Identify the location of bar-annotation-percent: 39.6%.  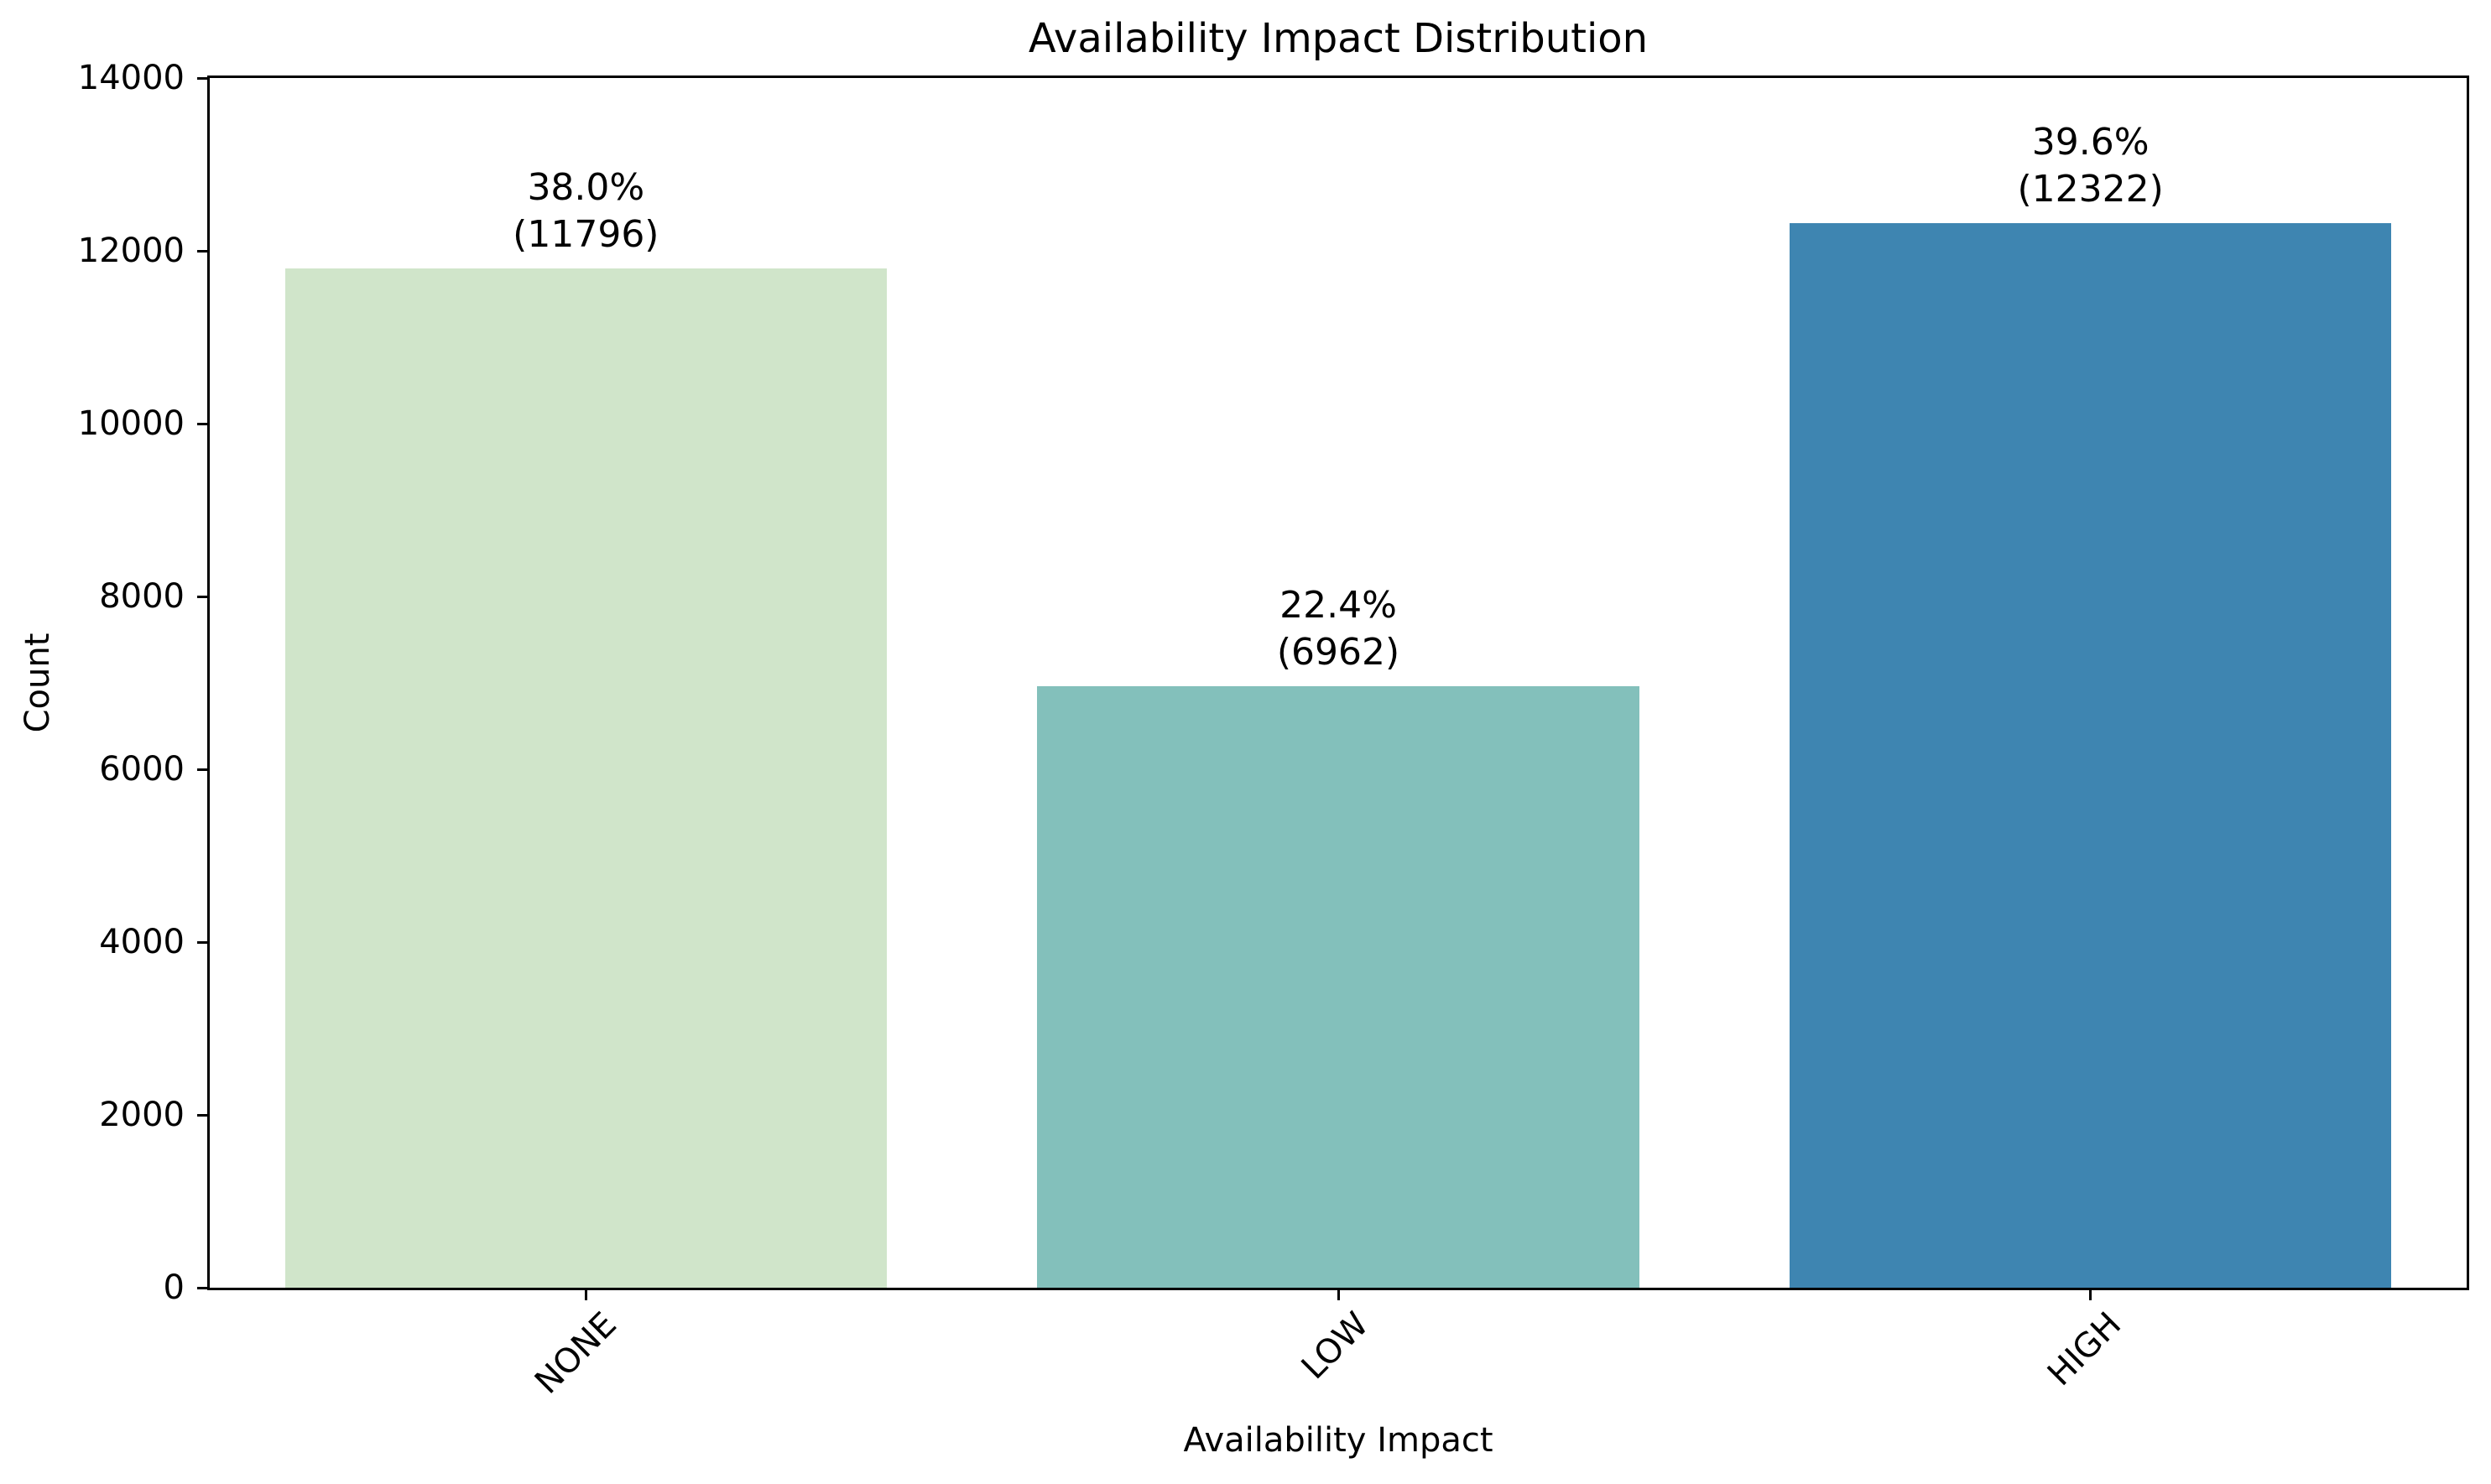
(2090, 142).